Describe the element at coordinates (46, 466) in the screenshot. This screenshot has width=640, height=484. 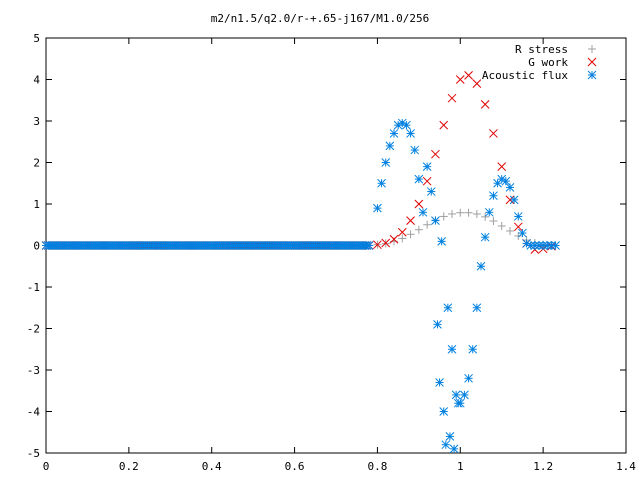
I see `x-tick-label: 0` at that location.